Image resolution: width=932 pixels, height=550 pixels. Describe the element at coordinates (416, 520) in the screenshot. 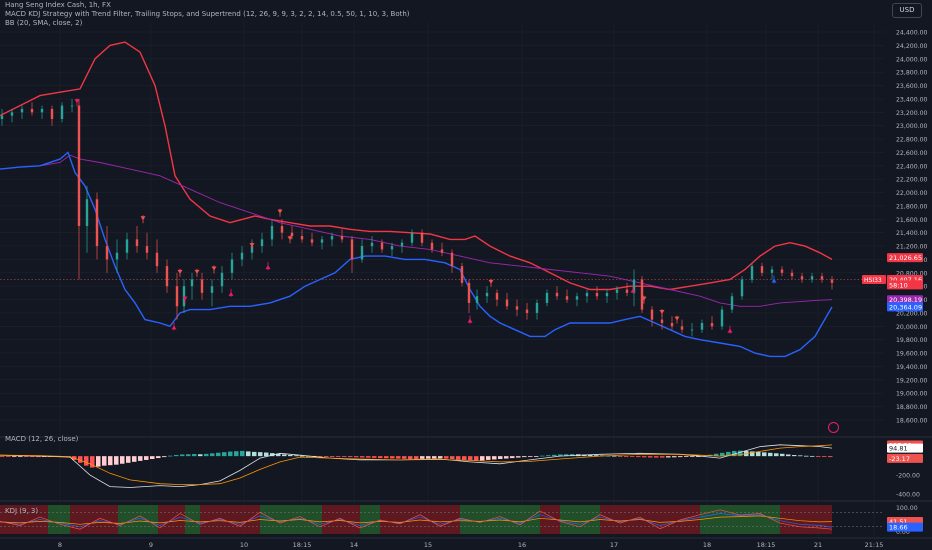

I see `kdj-d-line` at that location.